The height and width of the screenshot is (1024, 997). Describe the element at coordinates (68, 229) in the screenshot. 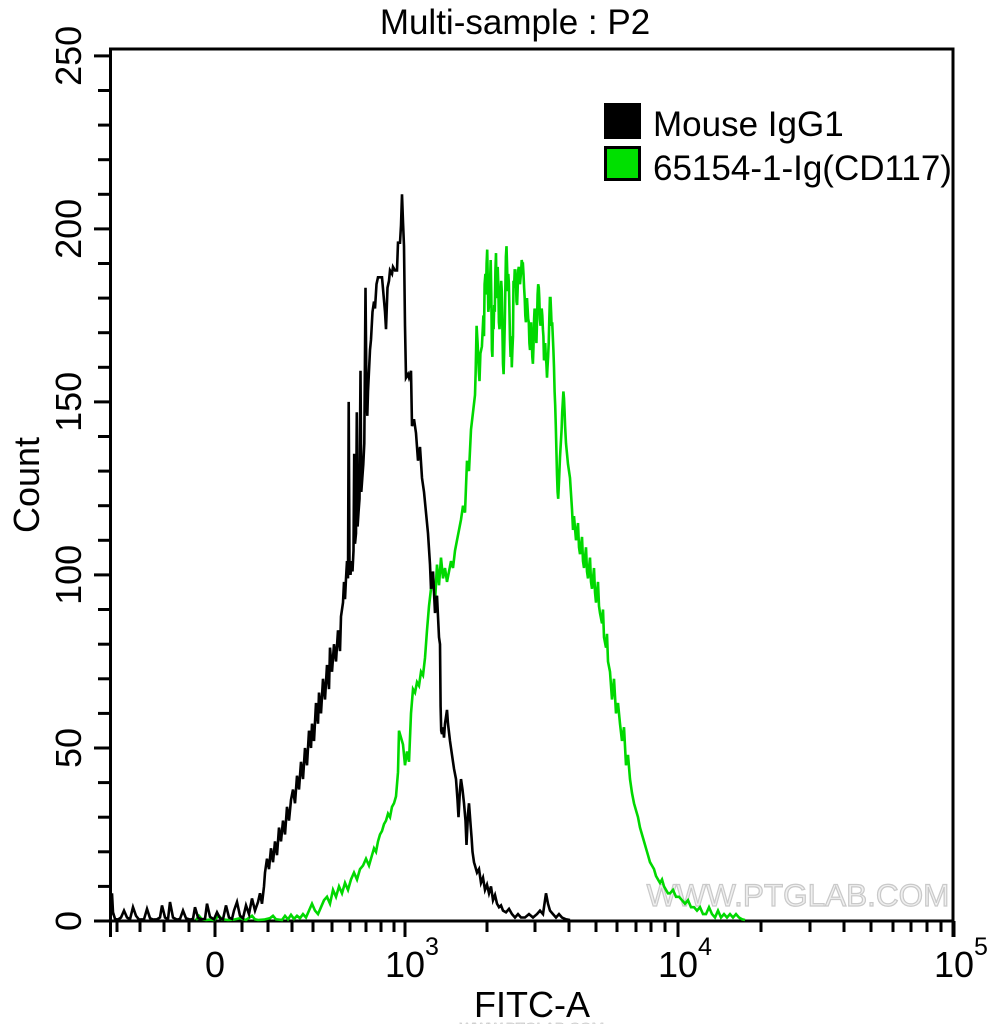

I see `svg-text: 200` at that location.